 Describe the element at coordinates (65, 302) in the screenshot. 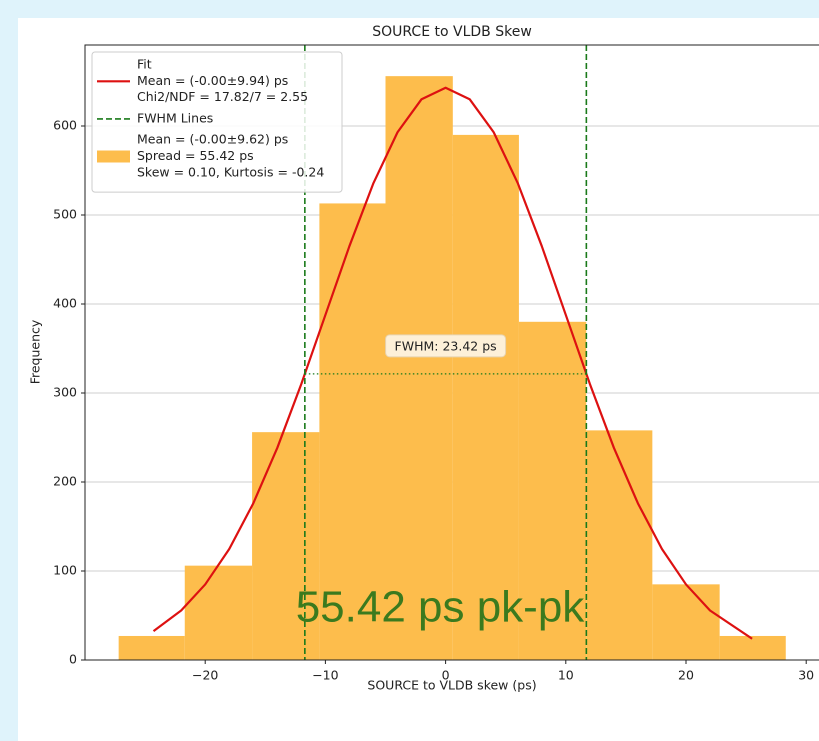

I see `y-tick-label: 400` at that location.